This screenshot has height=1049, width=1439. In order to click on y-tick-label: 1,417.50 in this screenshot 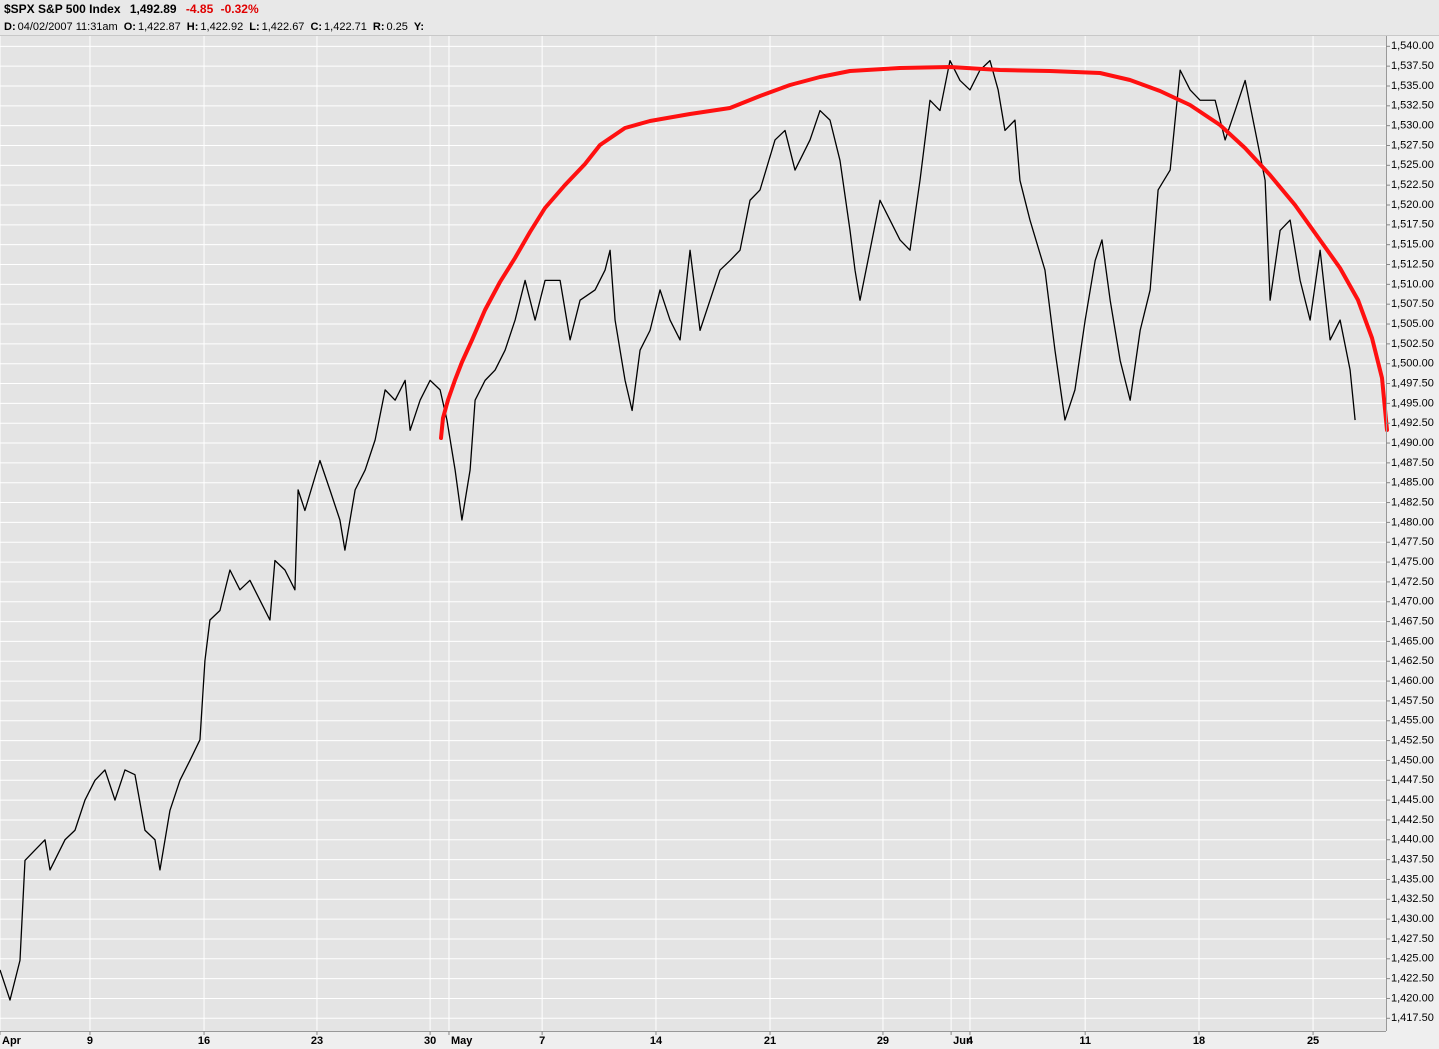, I will do `click(1412, 1018)`.